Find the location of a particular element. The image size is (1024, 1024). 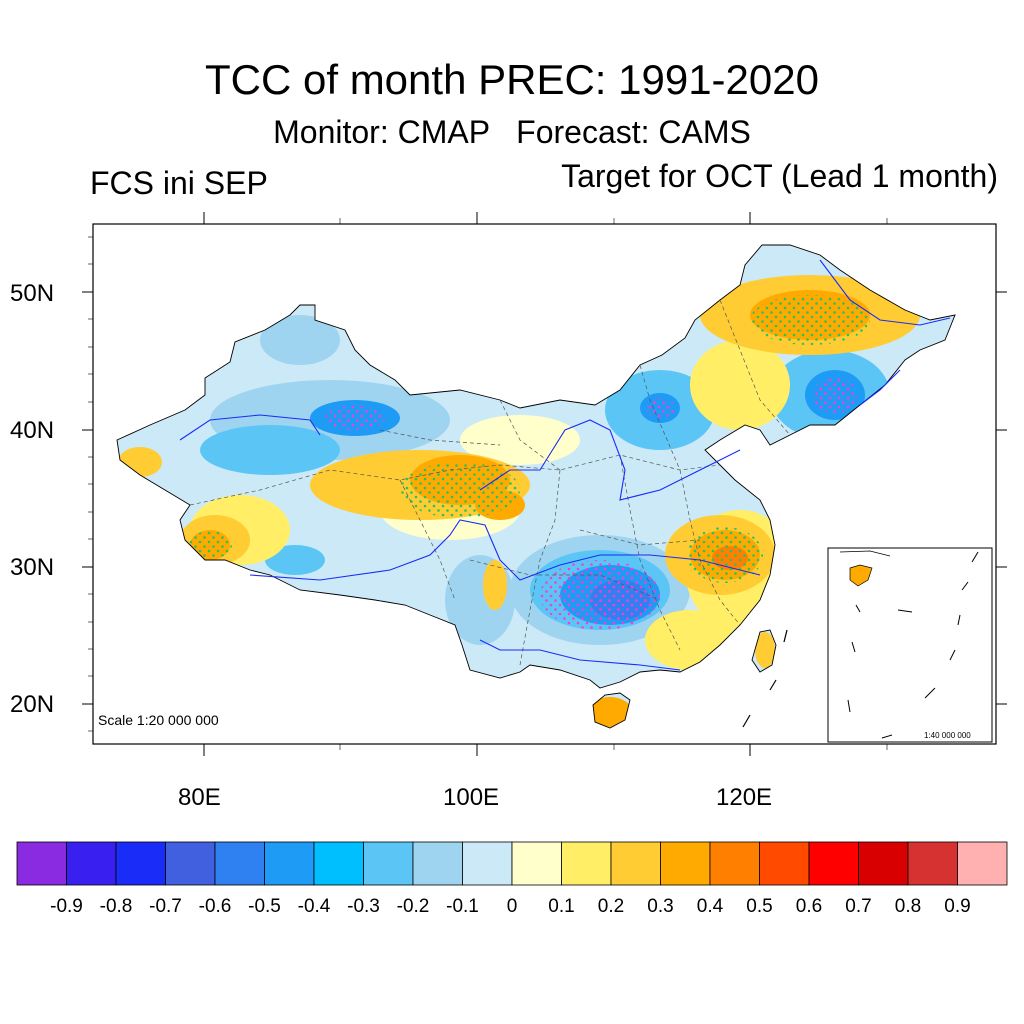

colorbar-tick-label: 0.3 is located at coordinates (660, 906).